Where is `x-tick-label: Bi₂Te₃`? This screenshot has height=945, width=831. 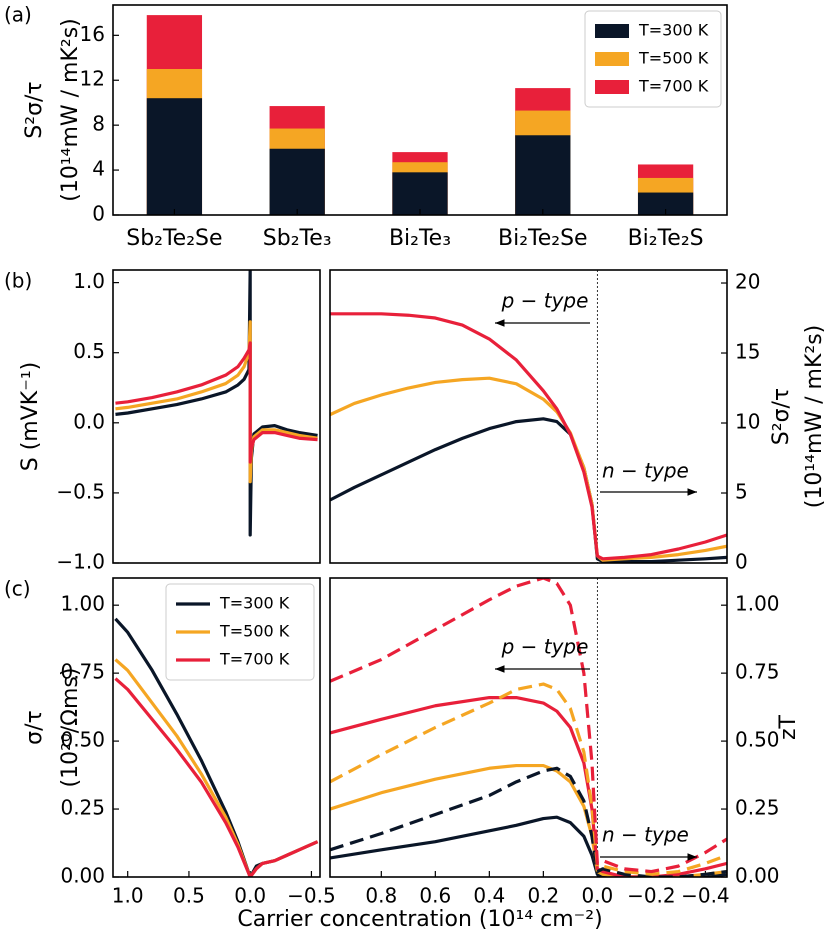 x-tick-label: Bi₂Te₃ is located at coordinates (420, 238).